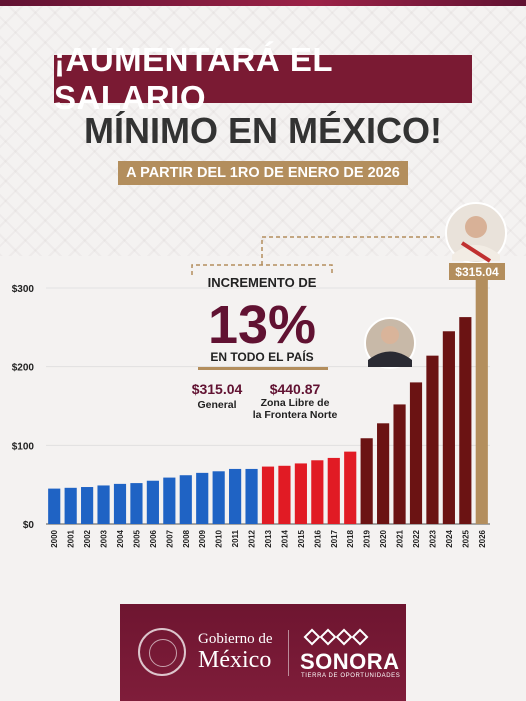 The image size is (526, 701). I want to click on x-tick-label: 2005, so click(136, 538).